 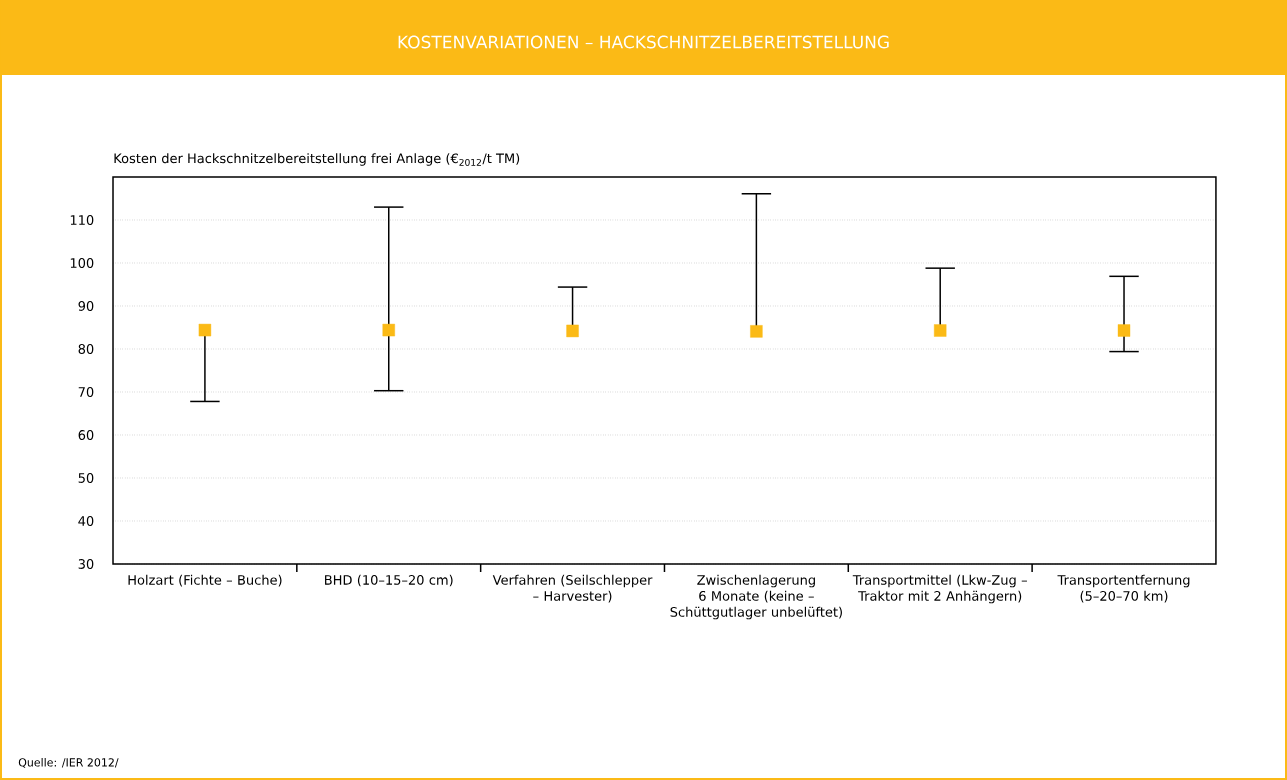 I want to click on chart-title: KOSTENVARIATIONEN – HACKSCHNITZELBEREITSTELLUNG, so click(x=643, y=42).